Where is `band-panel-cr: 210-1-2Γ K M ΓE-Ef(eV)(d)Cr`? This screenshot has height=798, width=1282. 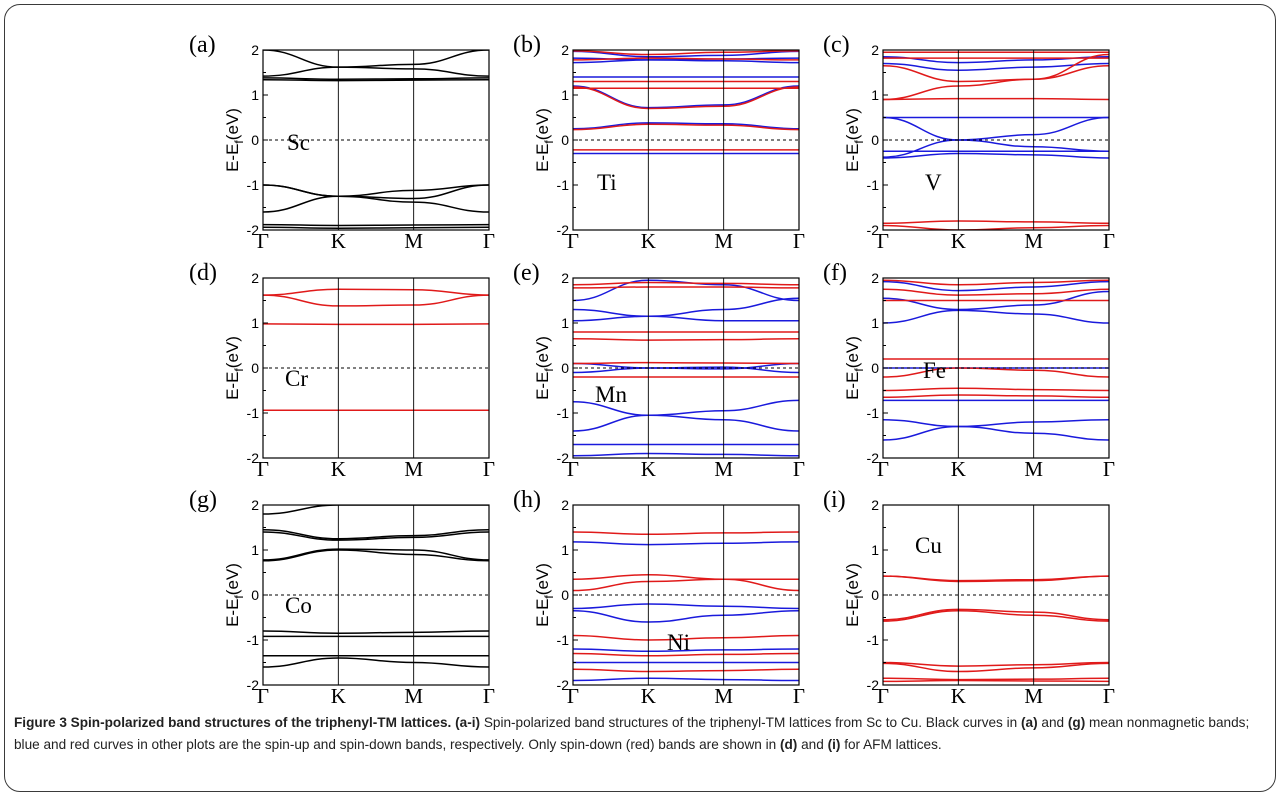
band-panel-cr: 210-1-2Γ K M ΓE-Ef(eV)(d)Cr is located at coordinates (342, 370).